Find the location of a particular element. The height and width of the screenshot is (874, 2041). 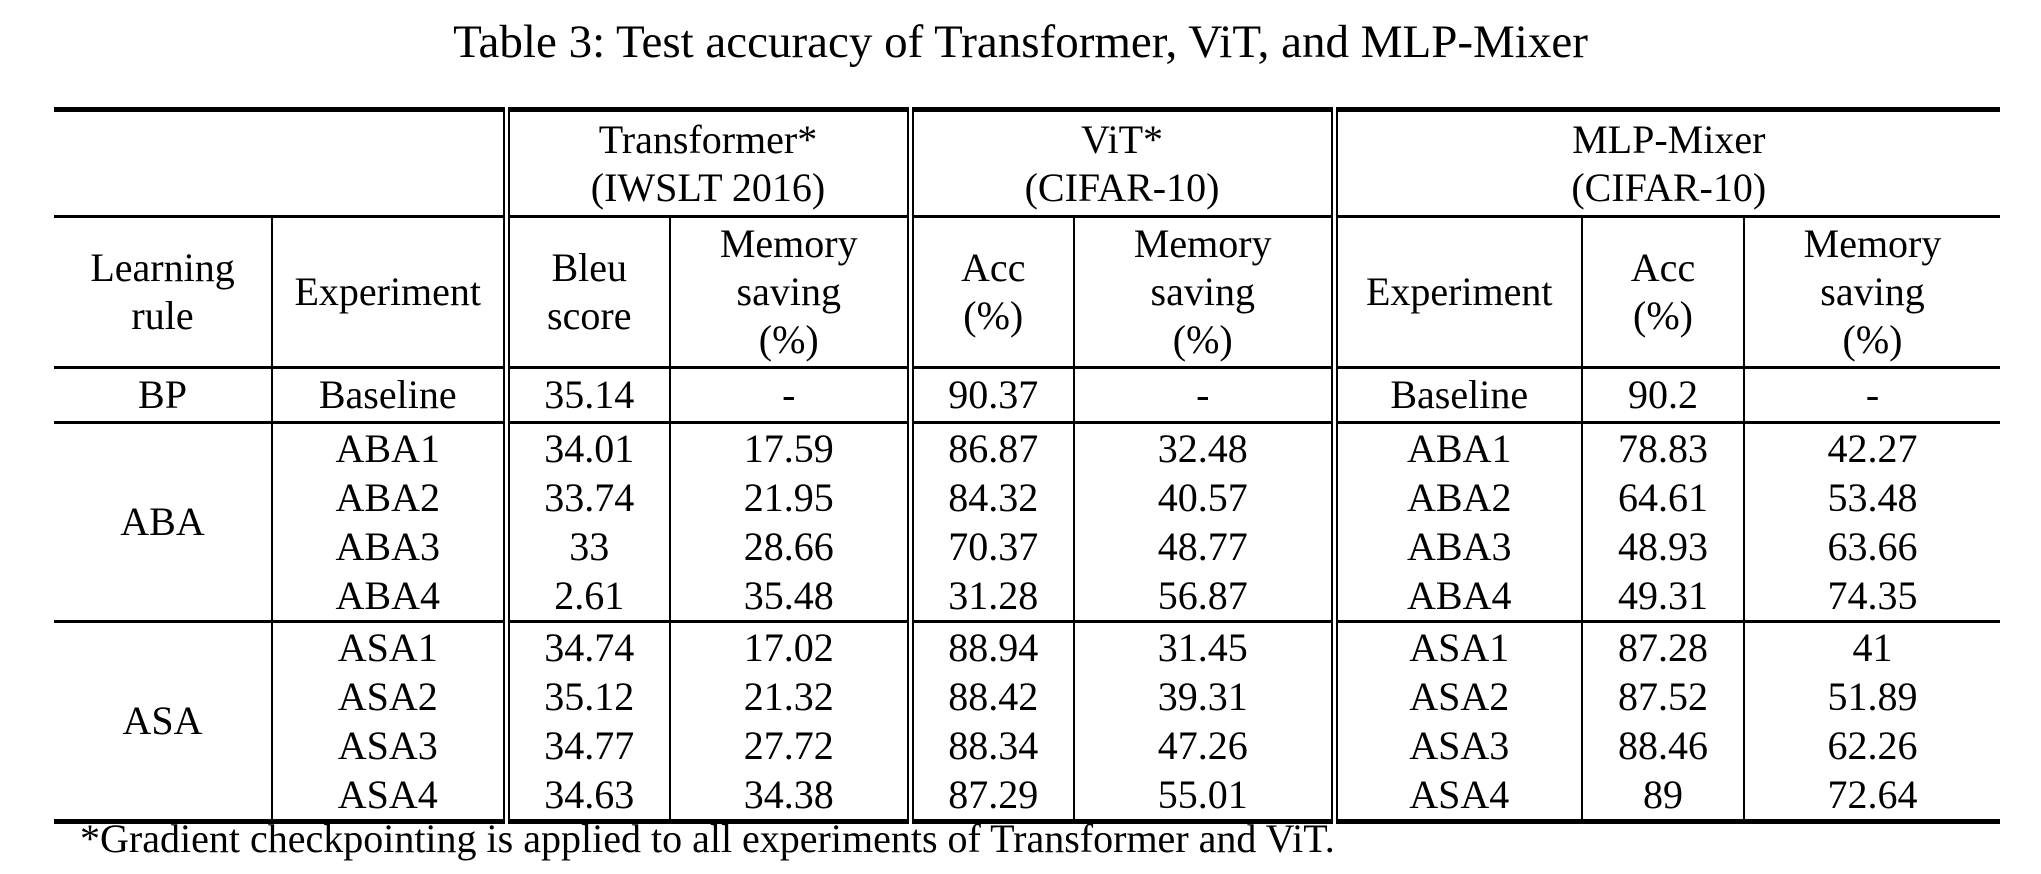

transformer-memory-cell: 21.32 is located at coordinates (789, 696).